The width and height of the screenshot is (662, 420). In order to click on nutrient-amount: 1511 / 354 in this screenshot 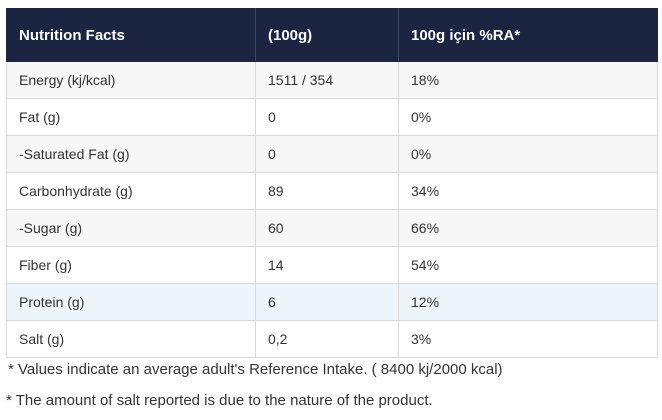, I will do `click(327, 80)`.